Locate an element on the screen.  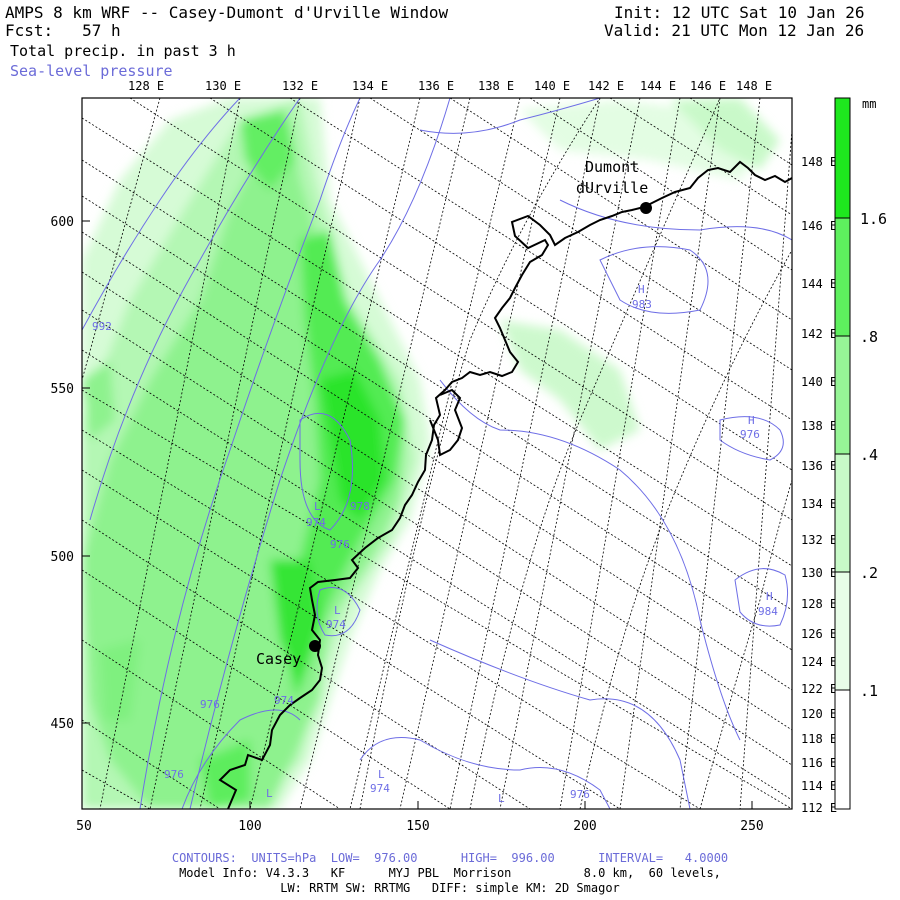
y-axis-labels: 600 550 500 450 is located at coordinates (62, 473).